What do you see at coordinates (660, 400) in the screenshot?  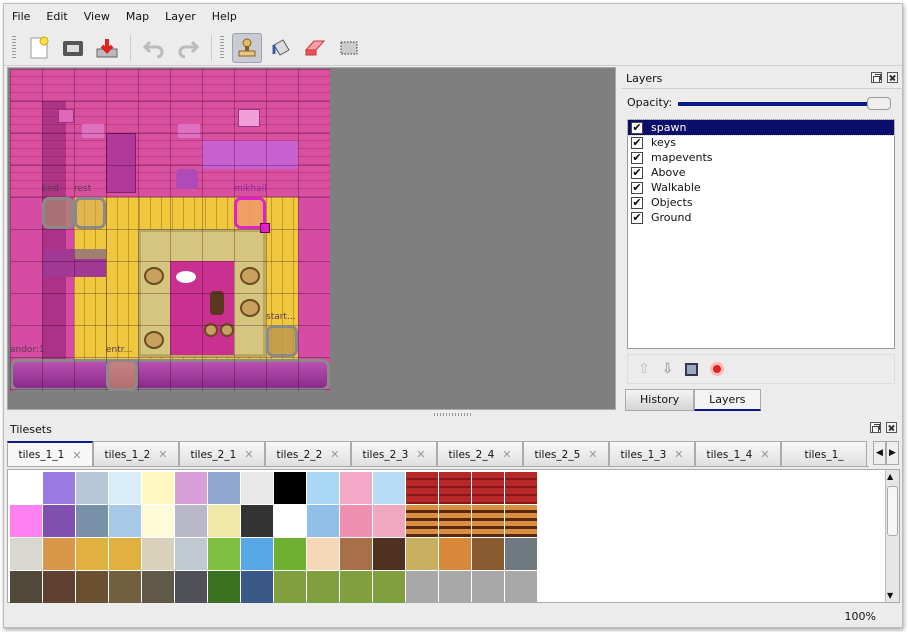 I see `tab-history: History` at bounding box center [660, 400].